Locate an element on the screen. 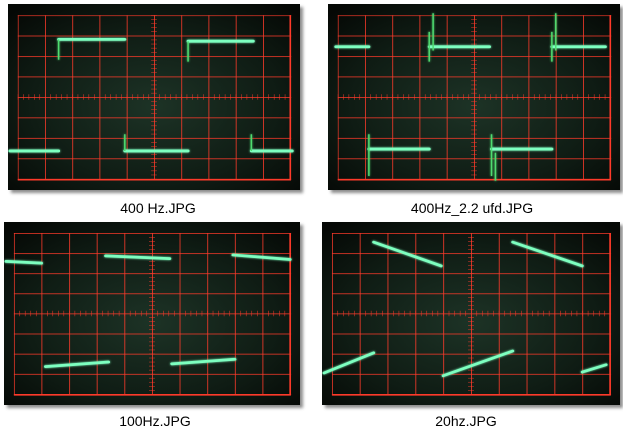  caption: 20hz.JPG is located at coordinates (466, 421).